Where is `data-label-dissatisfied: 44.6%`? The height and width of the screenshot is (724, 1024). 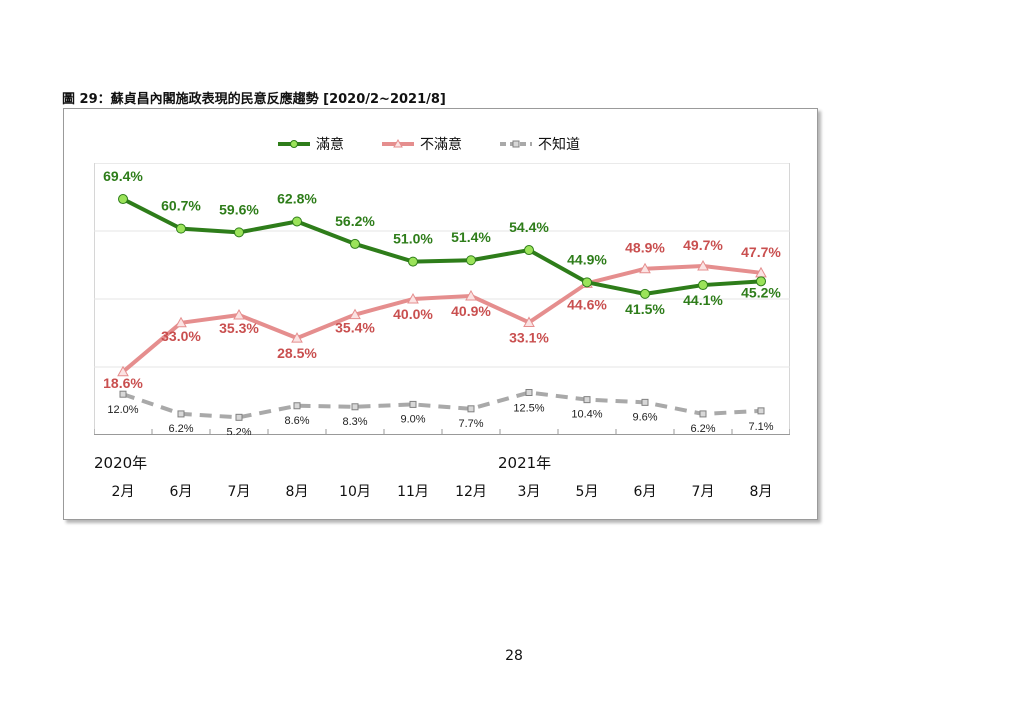
data-label-dissatisfied: 44.6% is located at coordinates (587, 304).